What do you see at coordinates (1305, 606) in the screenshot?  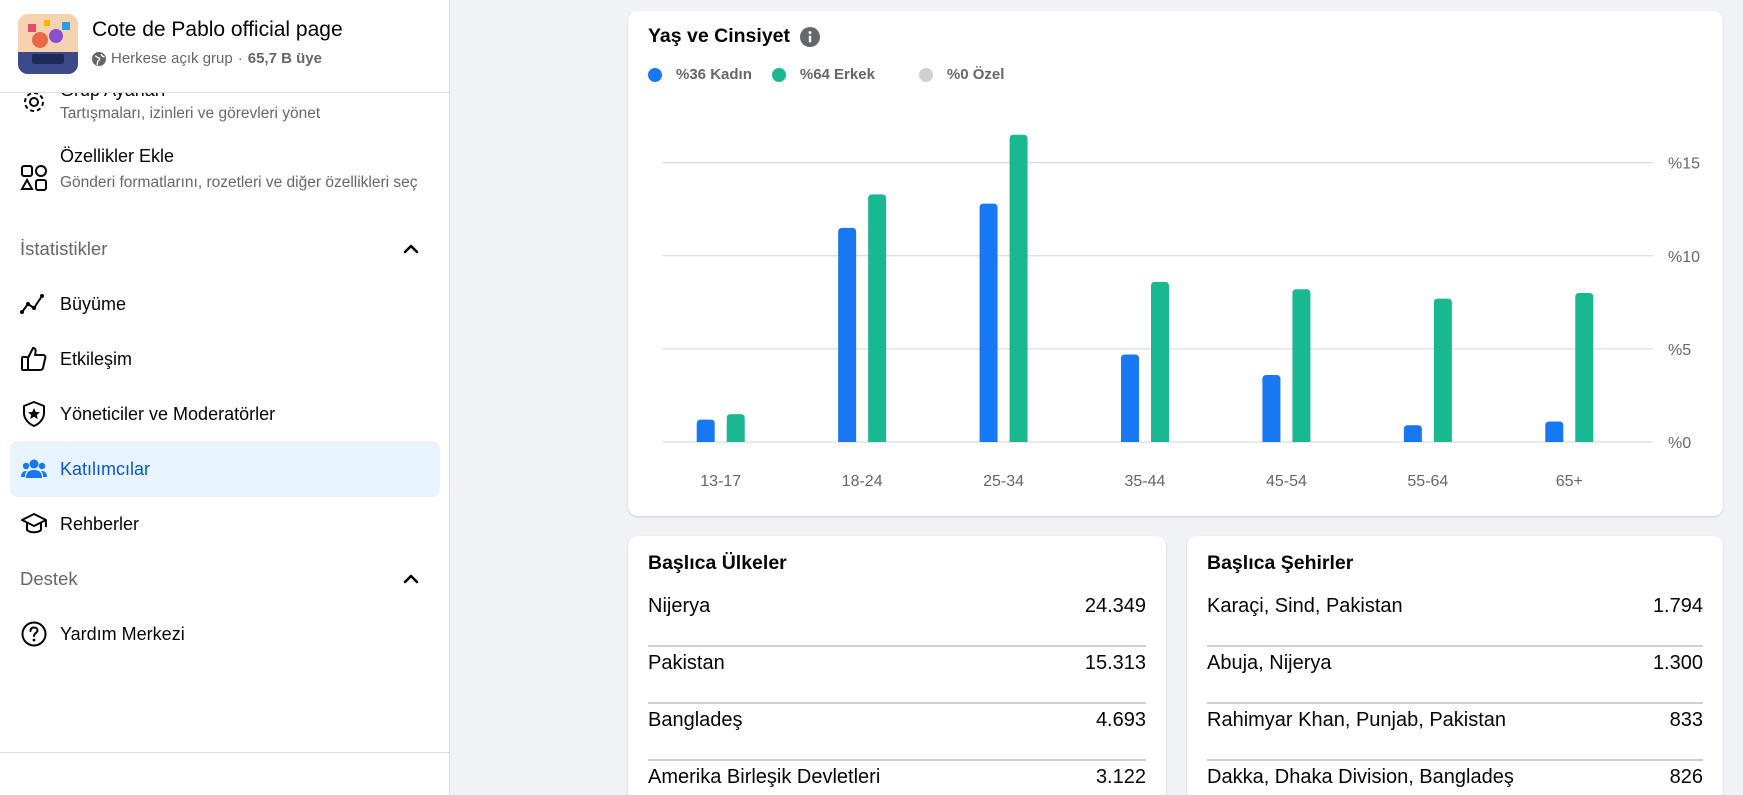 I see `city-name: Karaçi, Sind, Pakistan` at bounding box center [1305, 606].